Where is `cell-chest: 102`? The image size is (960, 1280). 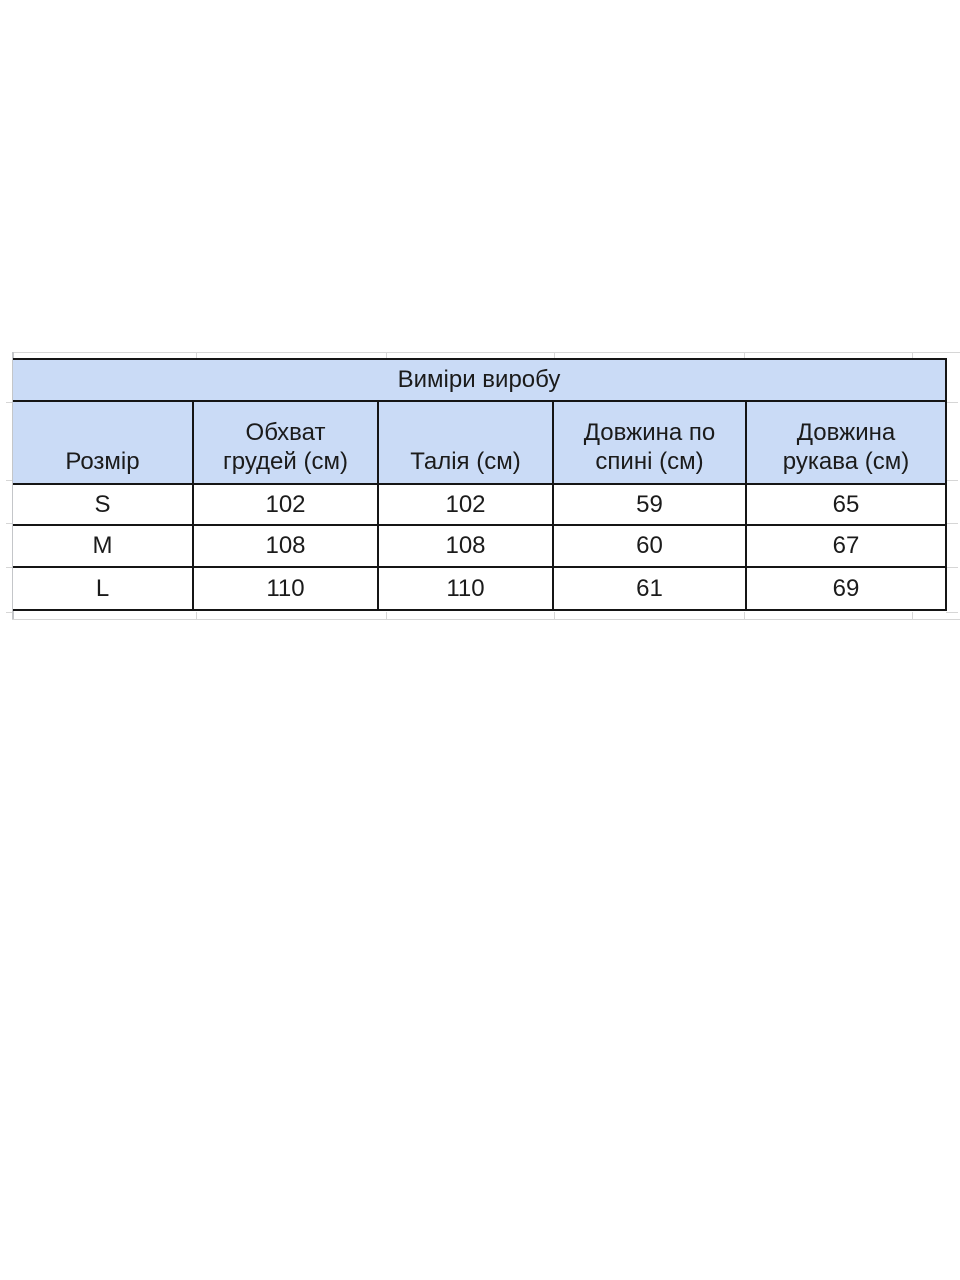
cell-chest: 102 is located at coordinates (285, 504).